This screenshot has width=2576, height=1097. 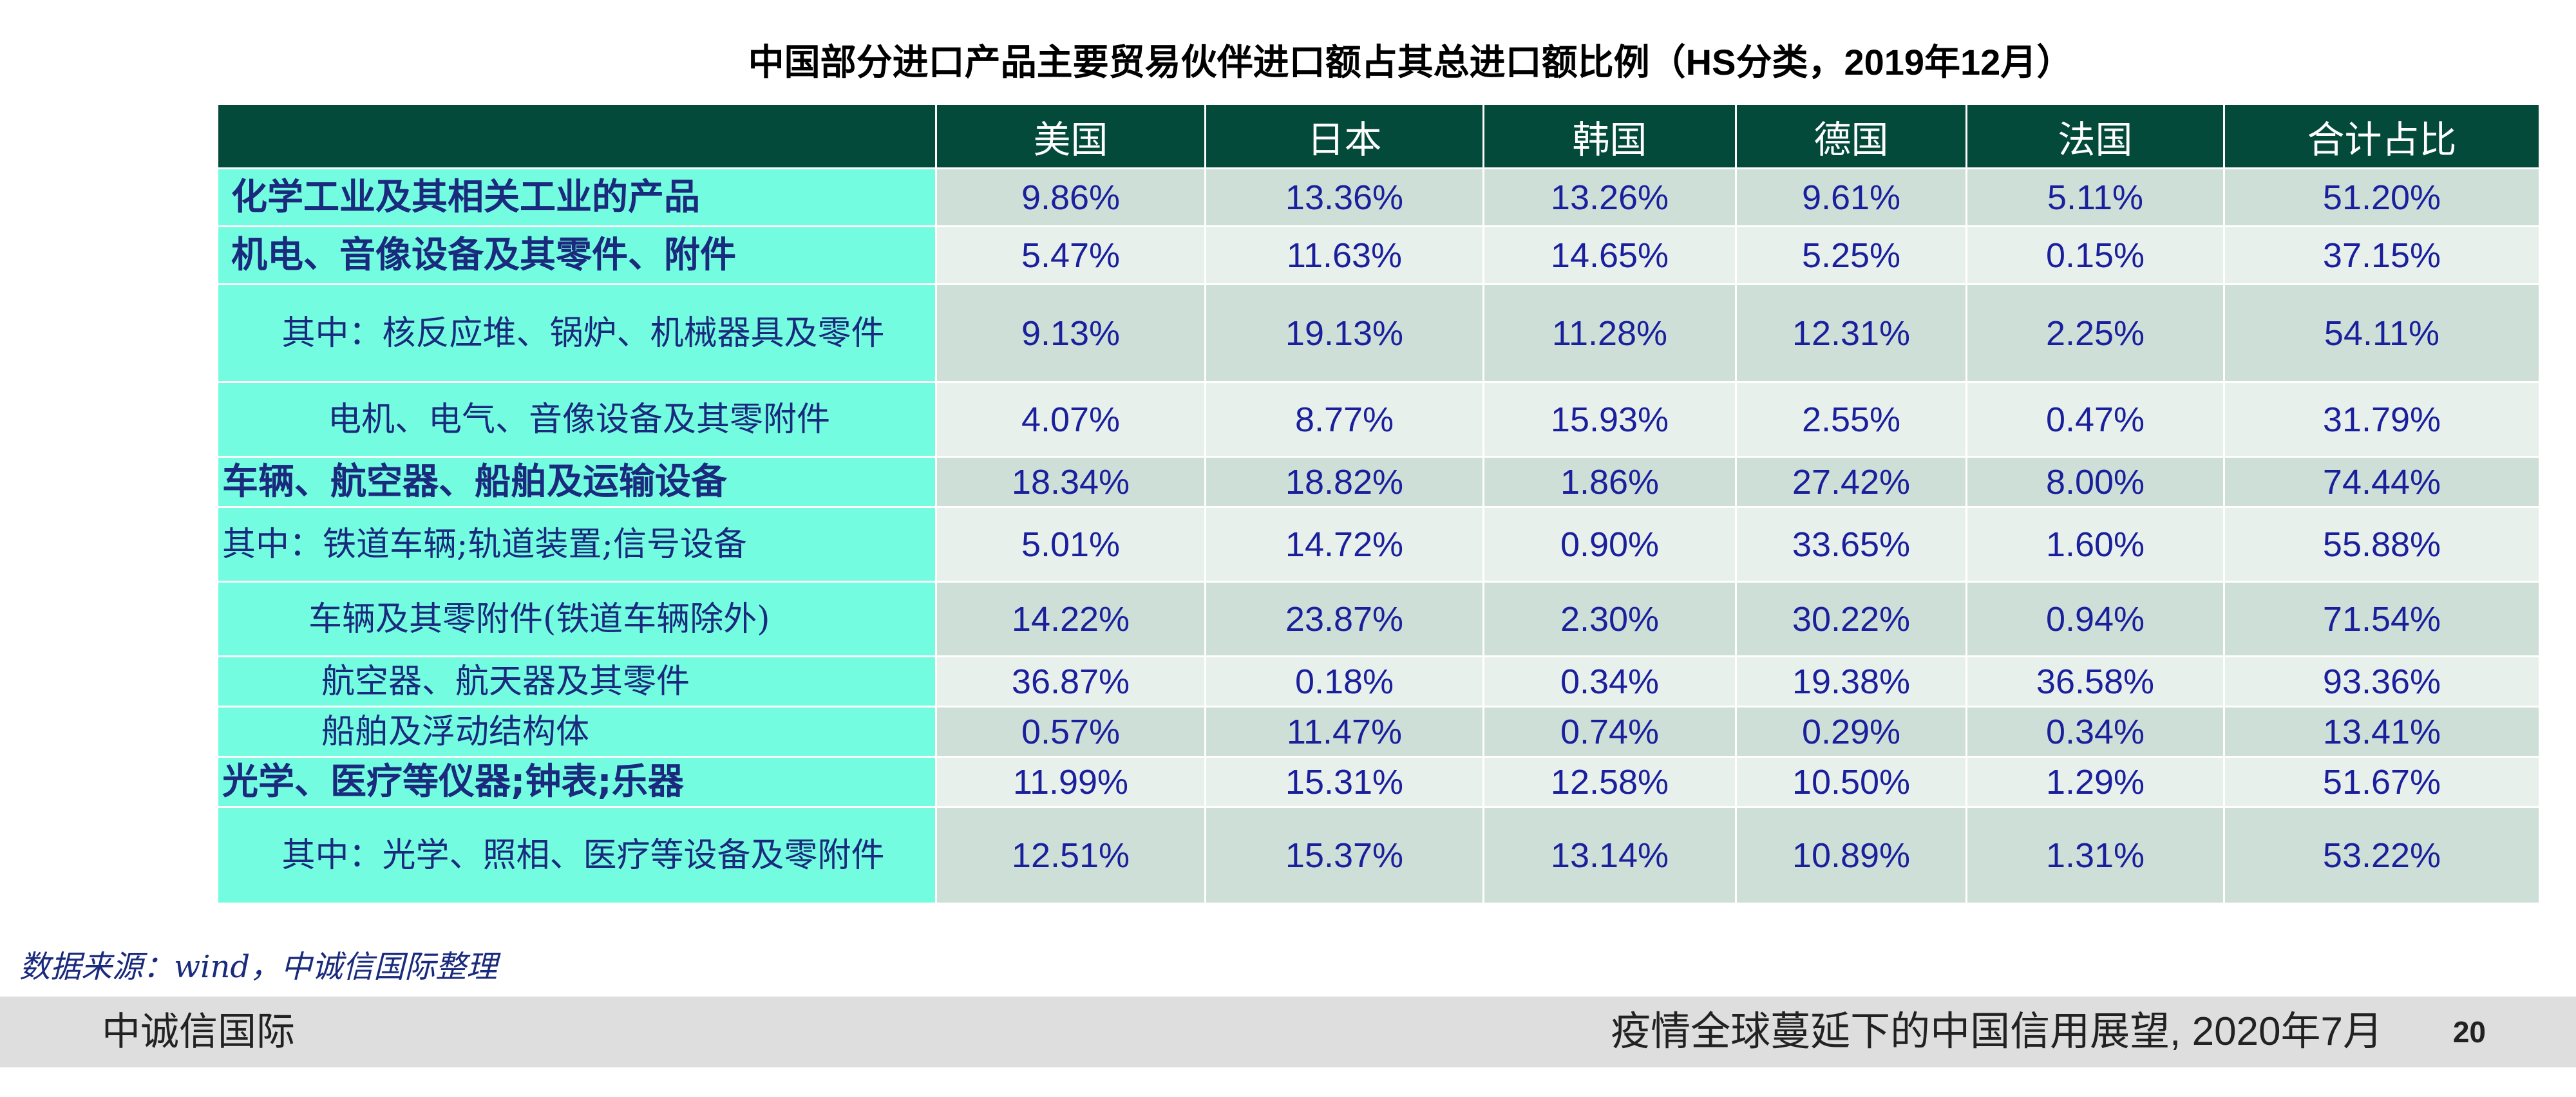 I want to click on table-cell: 5.25%, so click(x=1851, y=255).